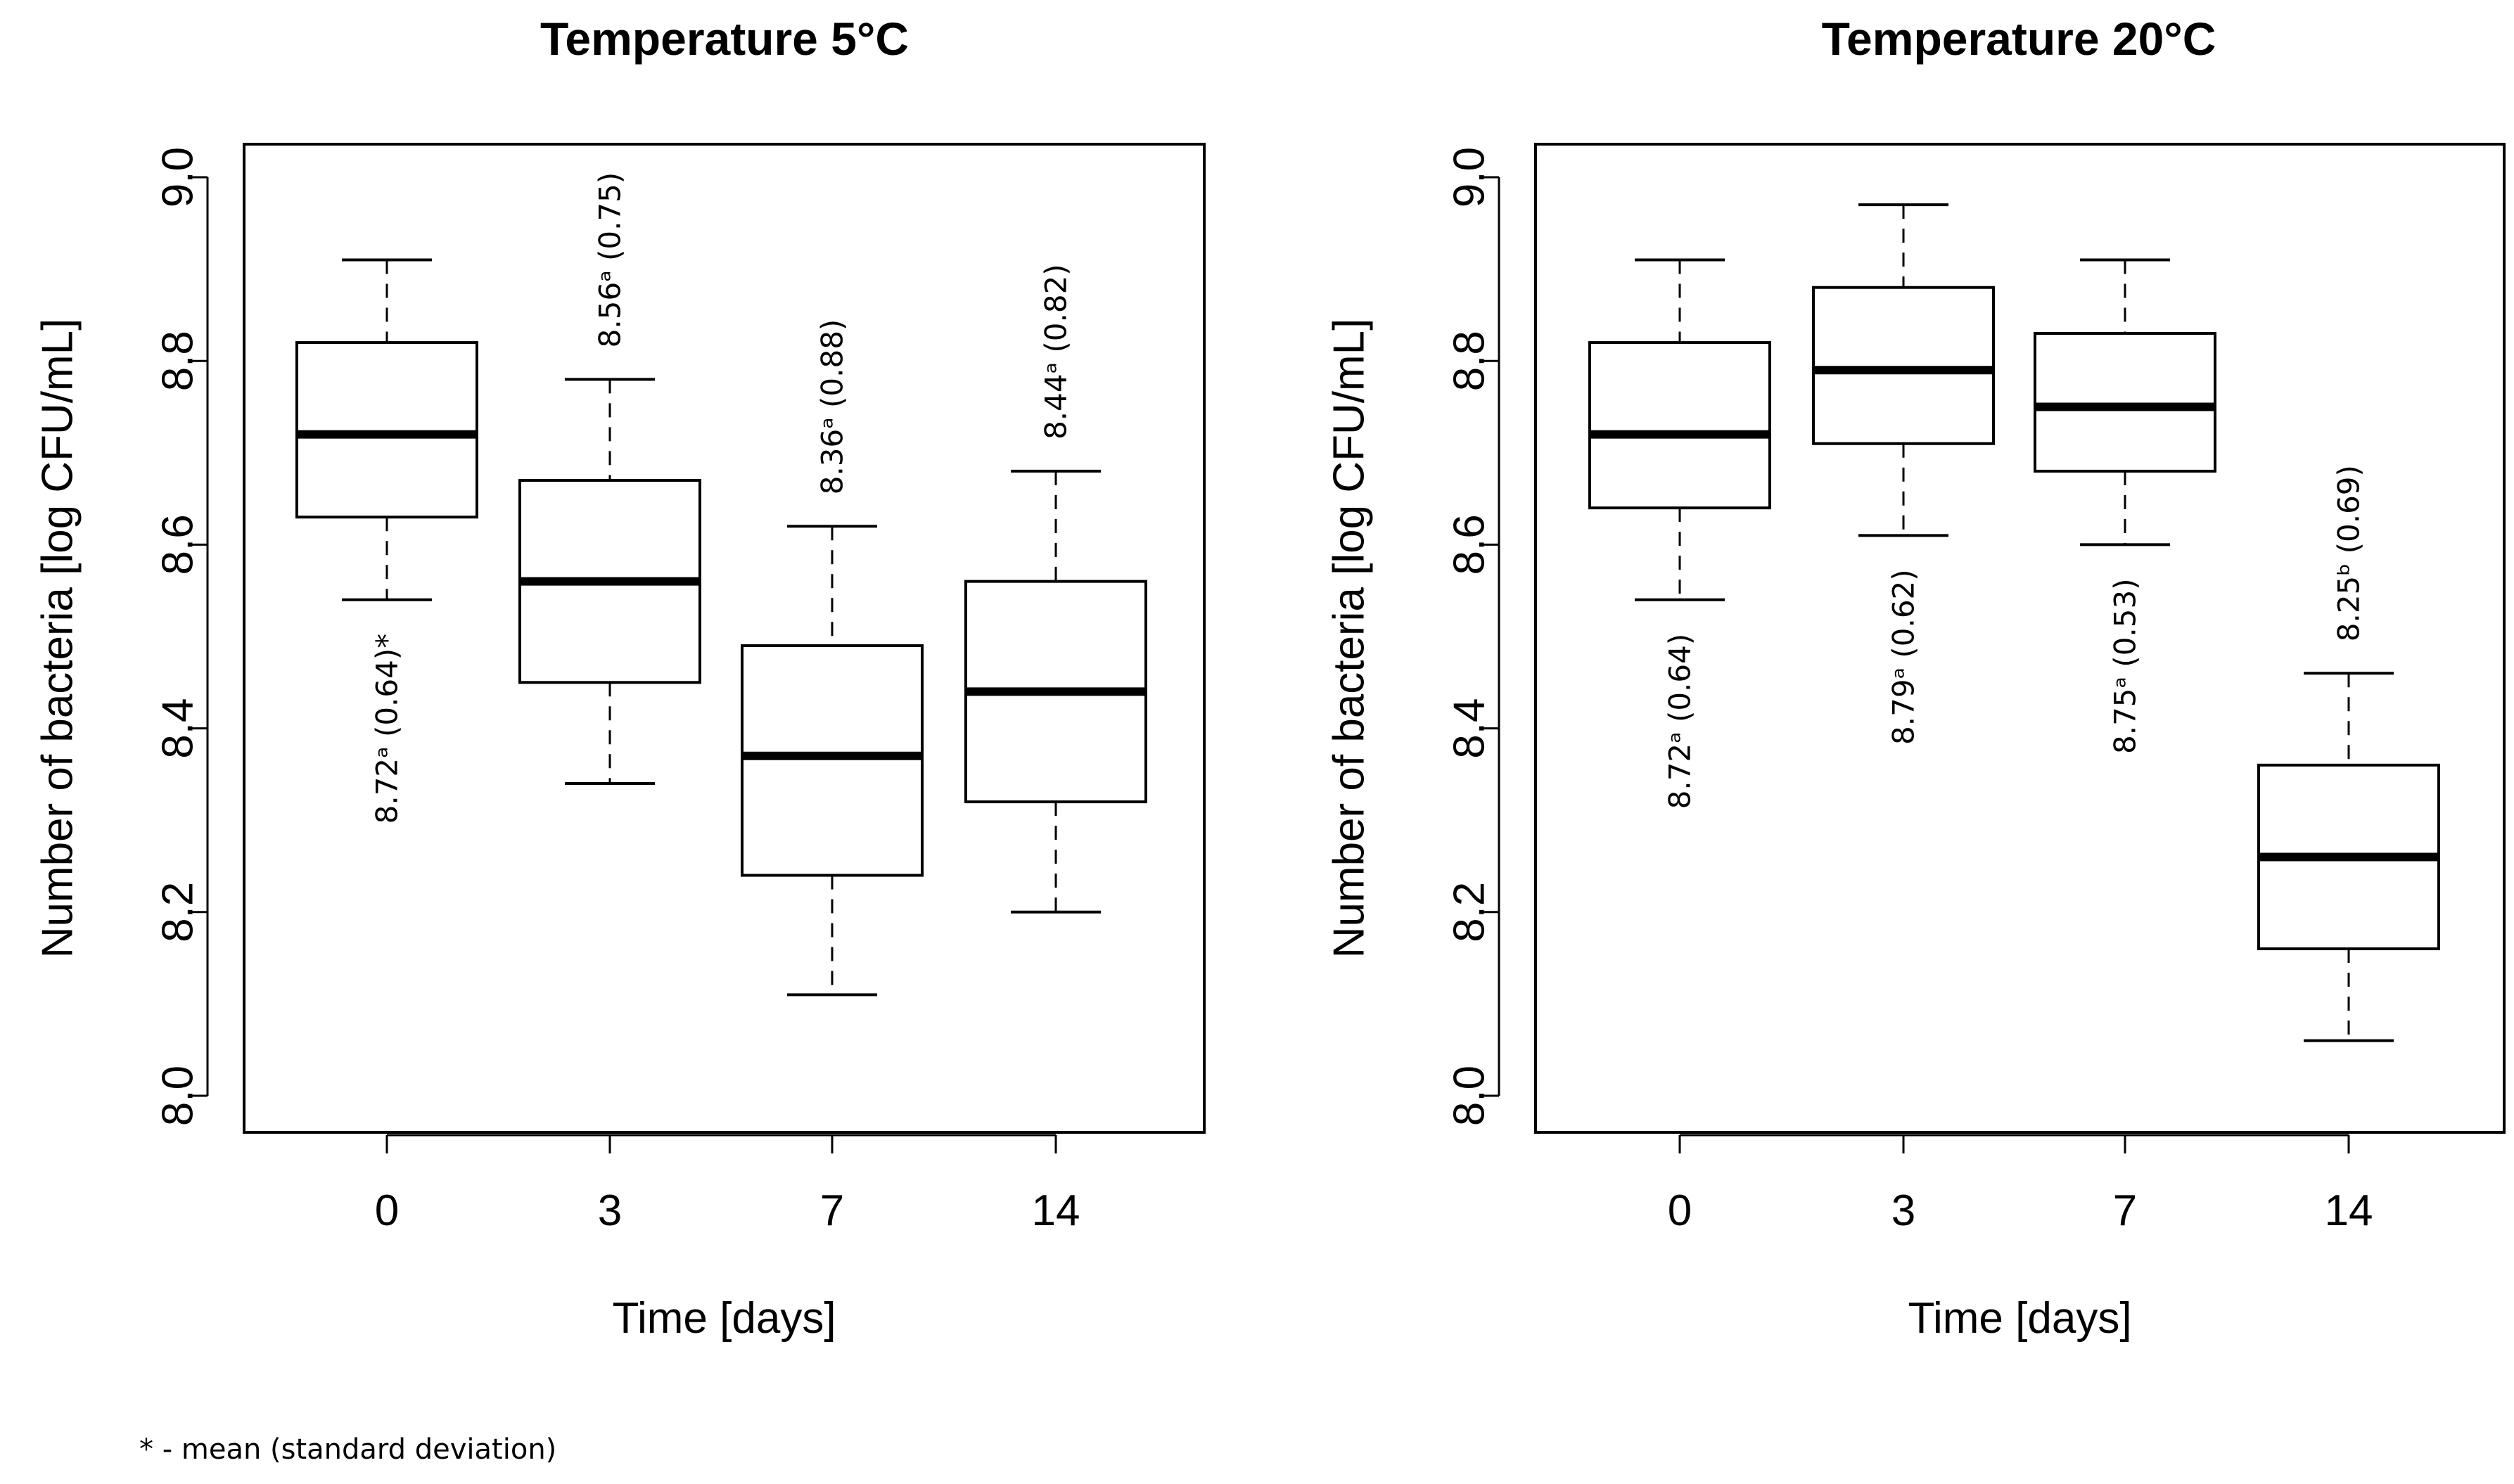  What do you see at coordinates (2125, 666) in the screenshot?
I see `mean-sd-annotation: 8.75ᵃ (0.53)` at bounding box center [2125, 666].